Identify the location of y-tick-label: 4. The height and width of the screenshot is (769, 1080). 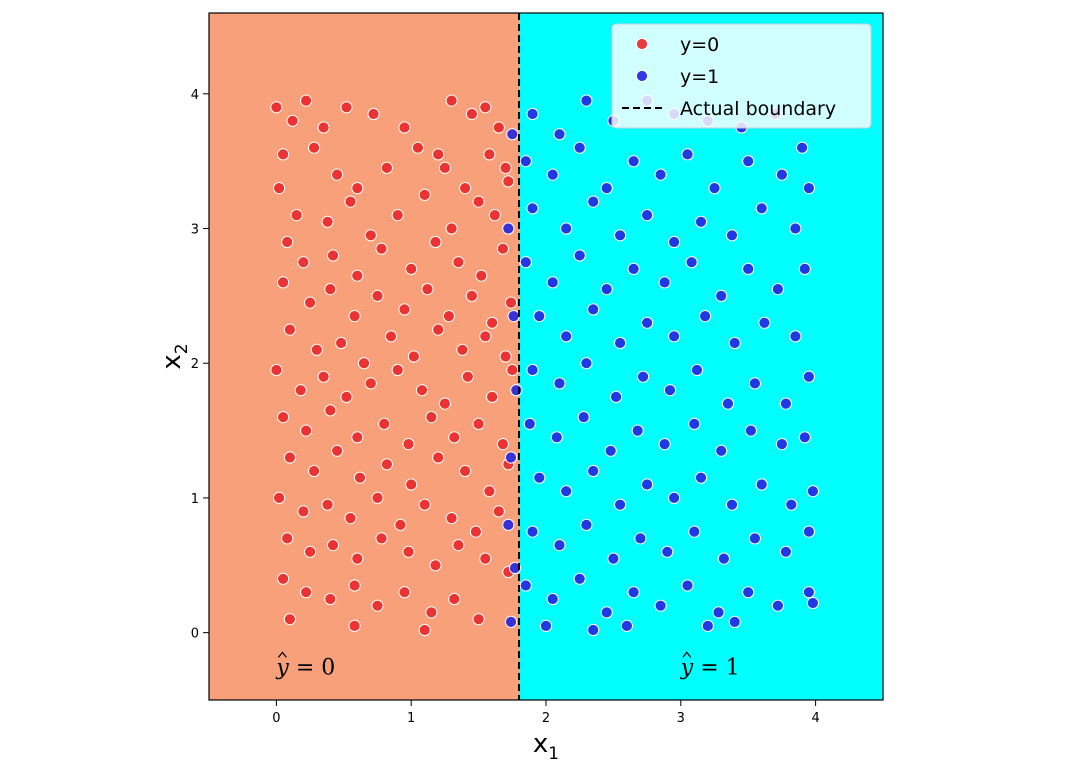
(195, 95).